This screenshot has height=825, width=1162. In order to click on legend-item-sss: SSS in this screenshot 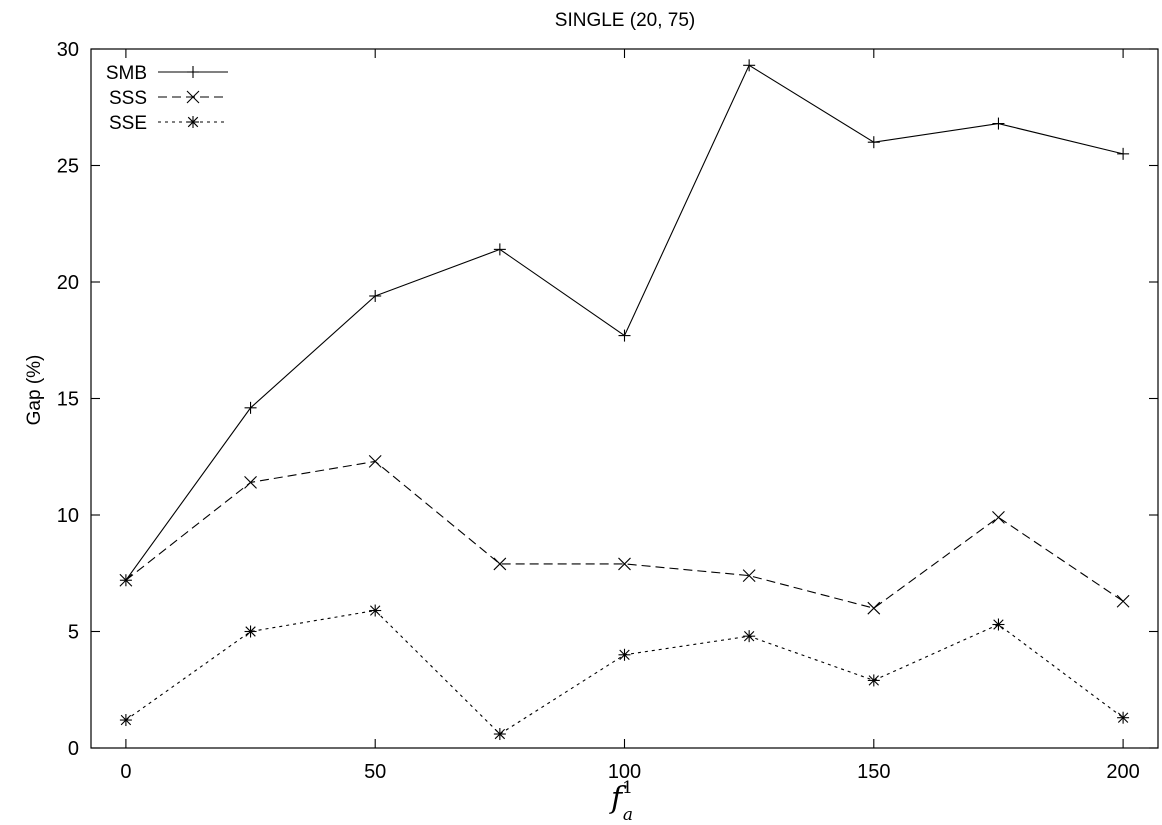, I will do `click(168, 98)`.